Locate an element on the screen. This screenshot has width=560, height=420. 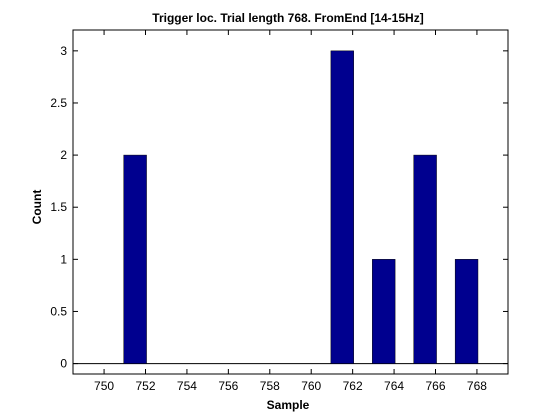
y-axis-label: Count is located at coordinates (37, 207).